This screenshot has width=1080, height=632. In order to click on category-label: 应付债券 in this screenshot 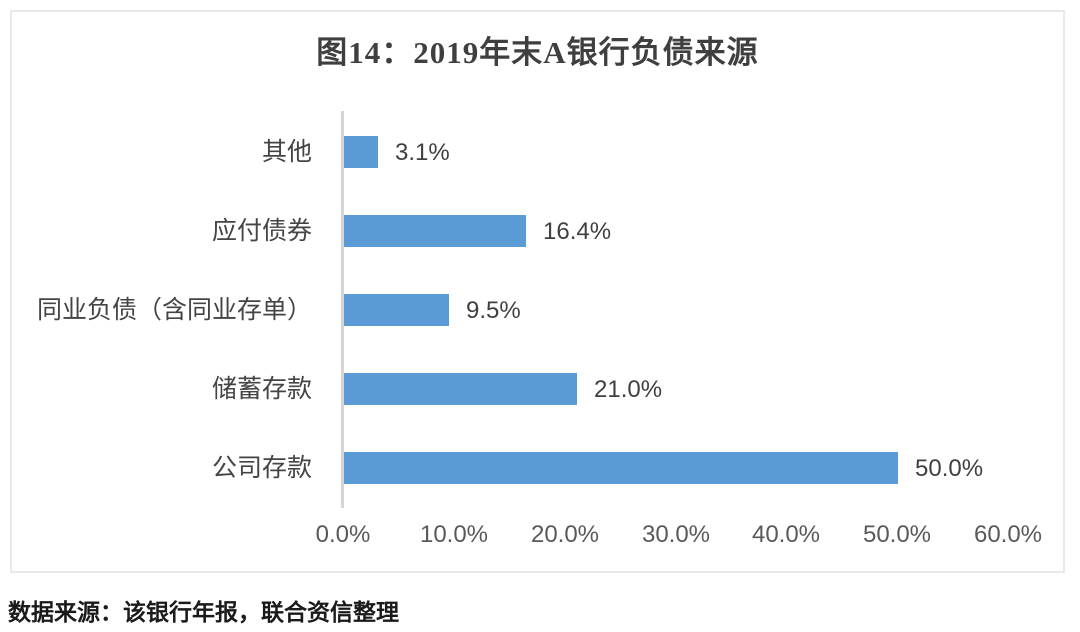, I will do `click(261, 231)`.